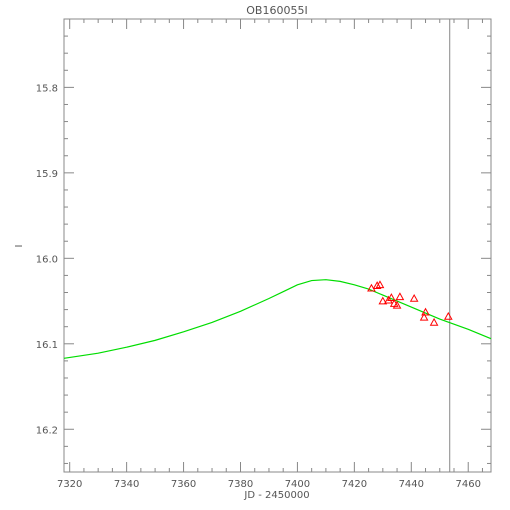 This screenshot has width=510, height=510. Describe the element at coordinates (276, 10) in the screenshot. I see `chart-title: OB160055I` at that location.